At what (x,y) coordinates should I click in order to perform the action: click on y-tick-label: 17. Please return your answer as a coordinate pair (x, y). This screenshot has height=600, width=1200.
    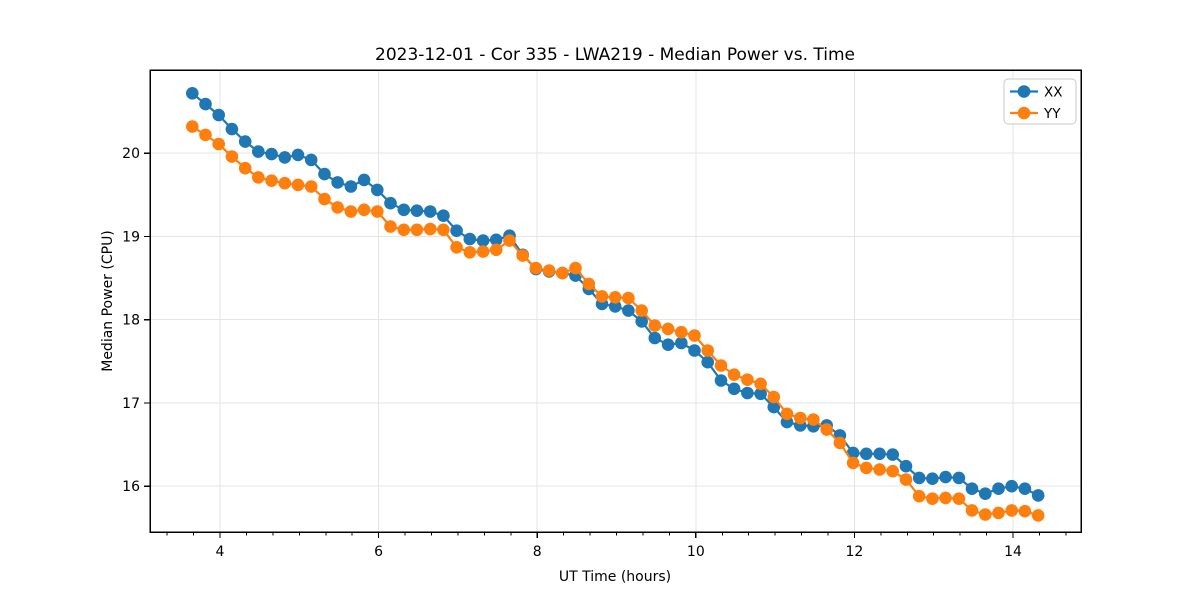
    Looking at the image, I should click on (131, 404).